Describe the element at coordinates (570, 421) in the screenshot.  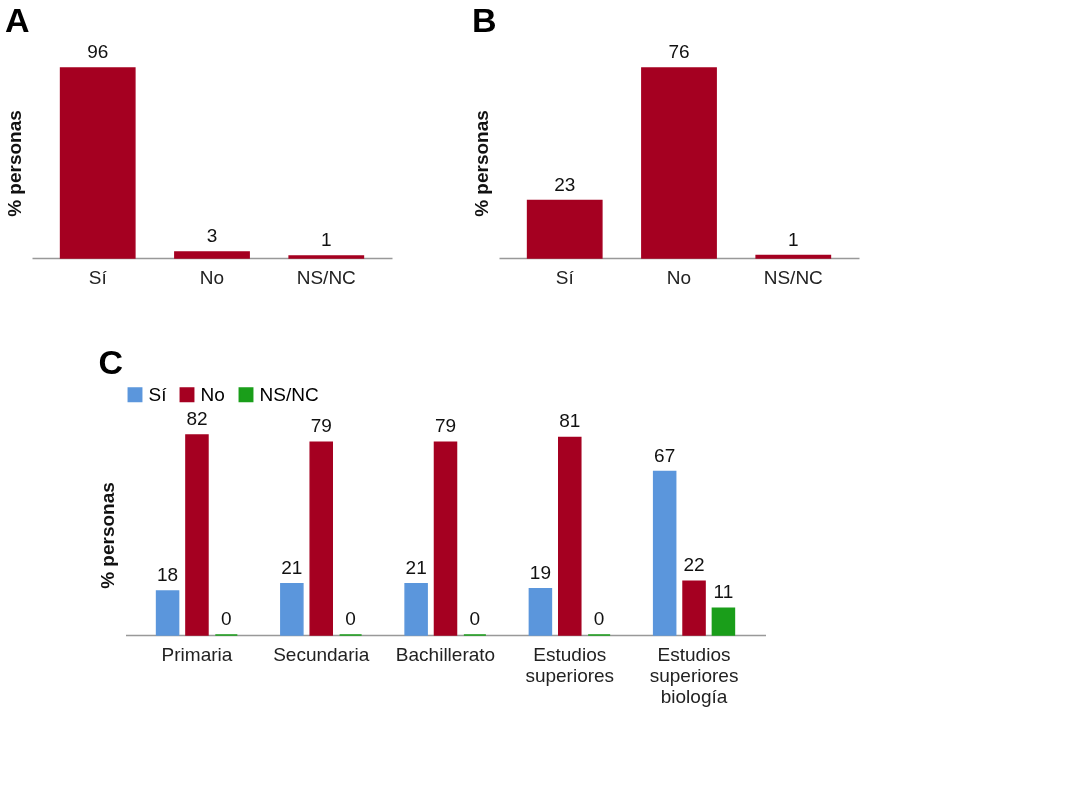
I see `data-label: 81` at that location.